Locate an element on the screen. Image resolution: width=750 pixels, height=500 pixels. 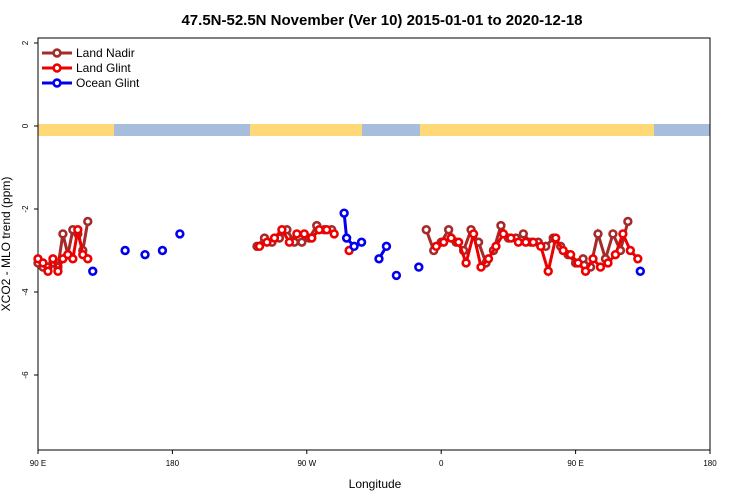
legend-item: Land Glint is located at coordinates (86, 68).